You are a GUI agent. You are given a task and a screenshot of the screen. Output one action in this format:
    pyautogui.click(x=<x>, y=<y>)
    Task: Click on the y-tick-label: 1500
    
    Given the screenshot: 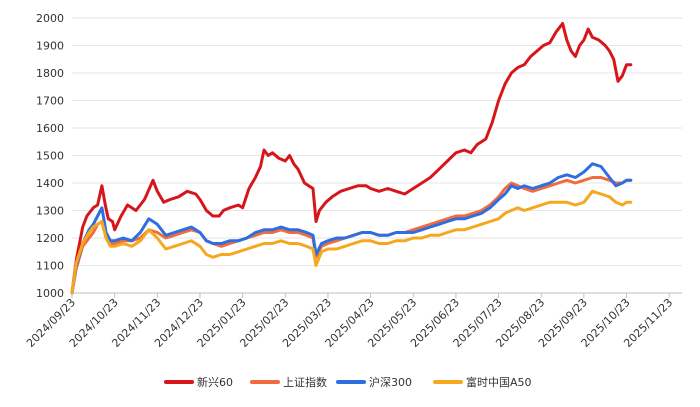 What is the action you would take?
    pyautogui.click(x=50, y=156)
    